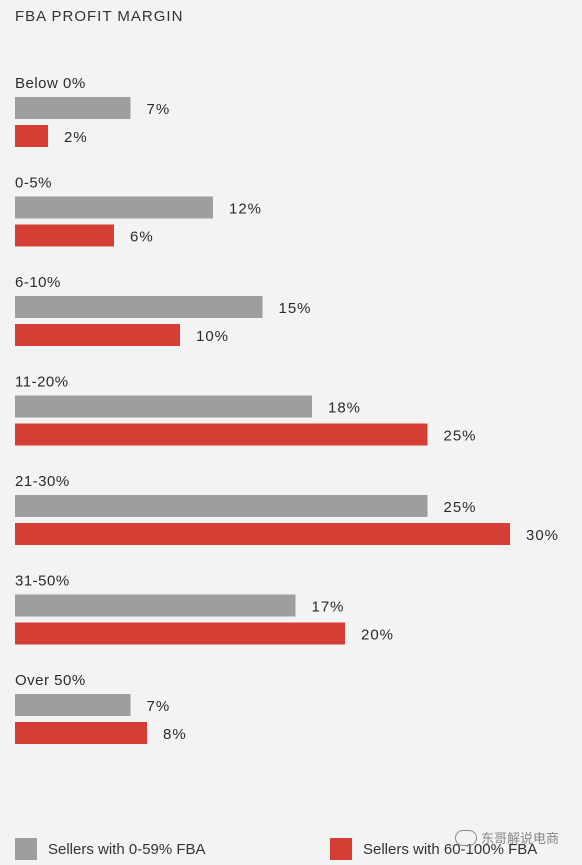  I want to click on data-label: 12%, so click(245, 209).